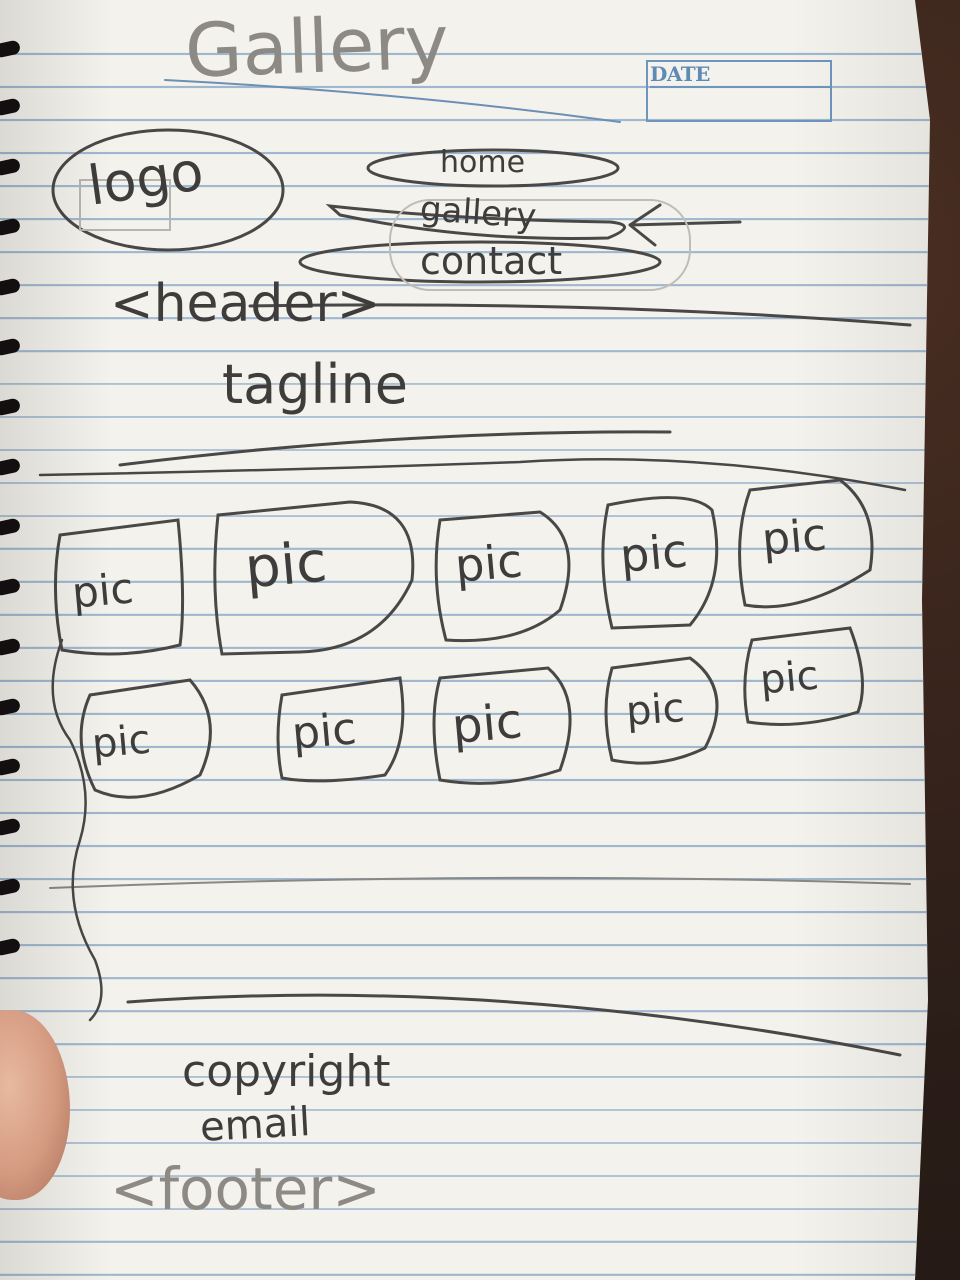  I want to click on logo-outline, so click(168, 190).